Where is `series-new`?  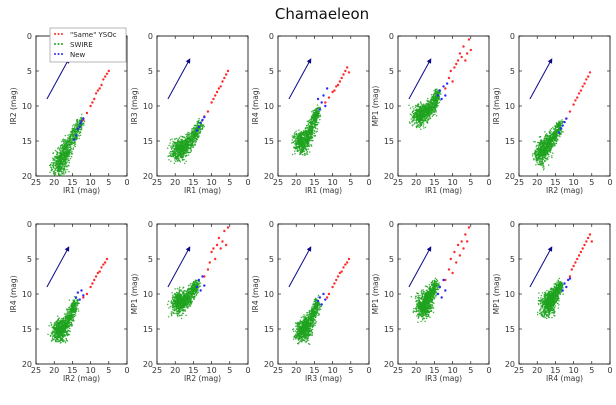
series-new is located at coordinates (79, 129).